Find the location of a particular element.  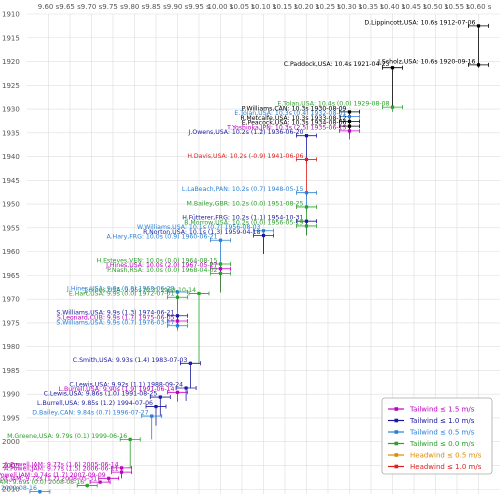

record-label: H.Esteves,VEN: 10.0s (0.0) 1964-08-15 is located at coordinates (157, 260).